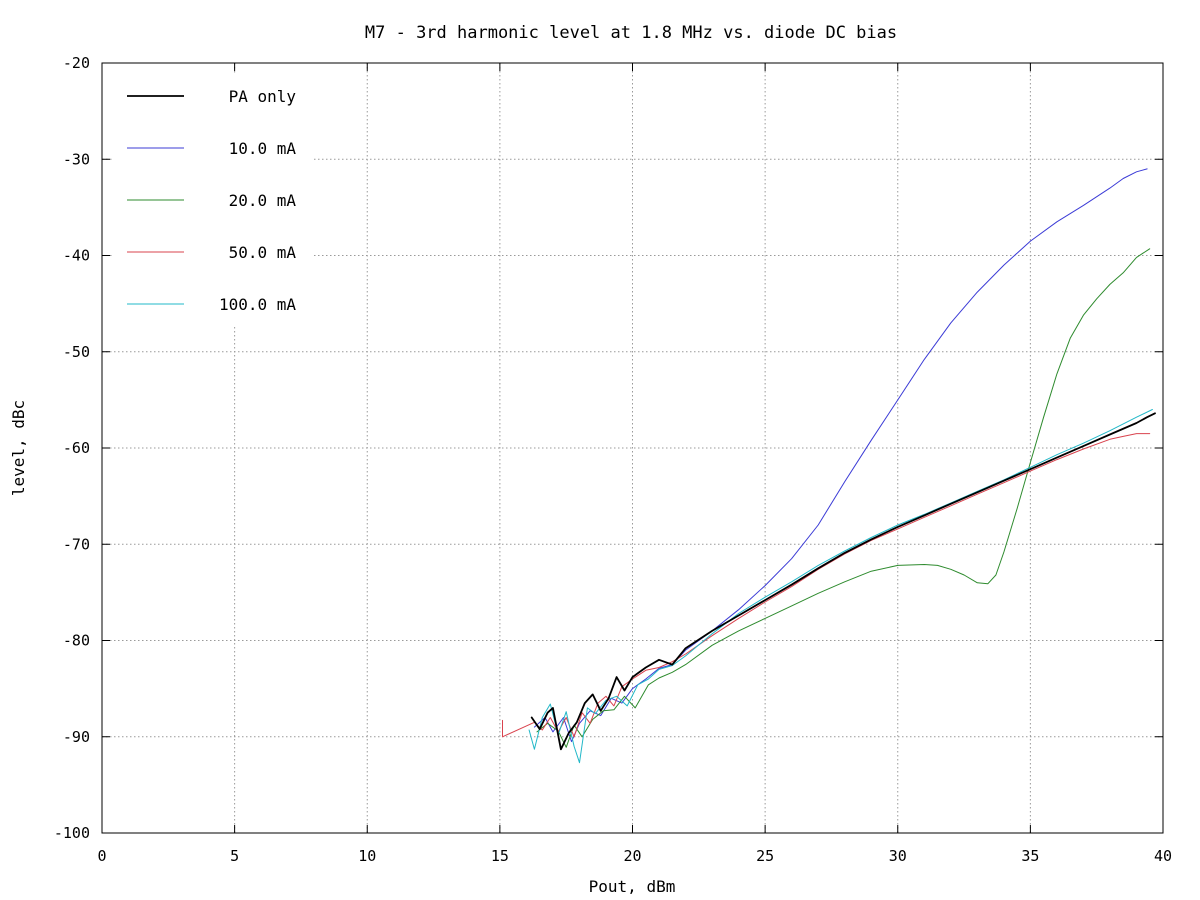  Describe the element at coordinates (1030, 856) in the screenshot. I see `x-tick-label: 35` at that location.